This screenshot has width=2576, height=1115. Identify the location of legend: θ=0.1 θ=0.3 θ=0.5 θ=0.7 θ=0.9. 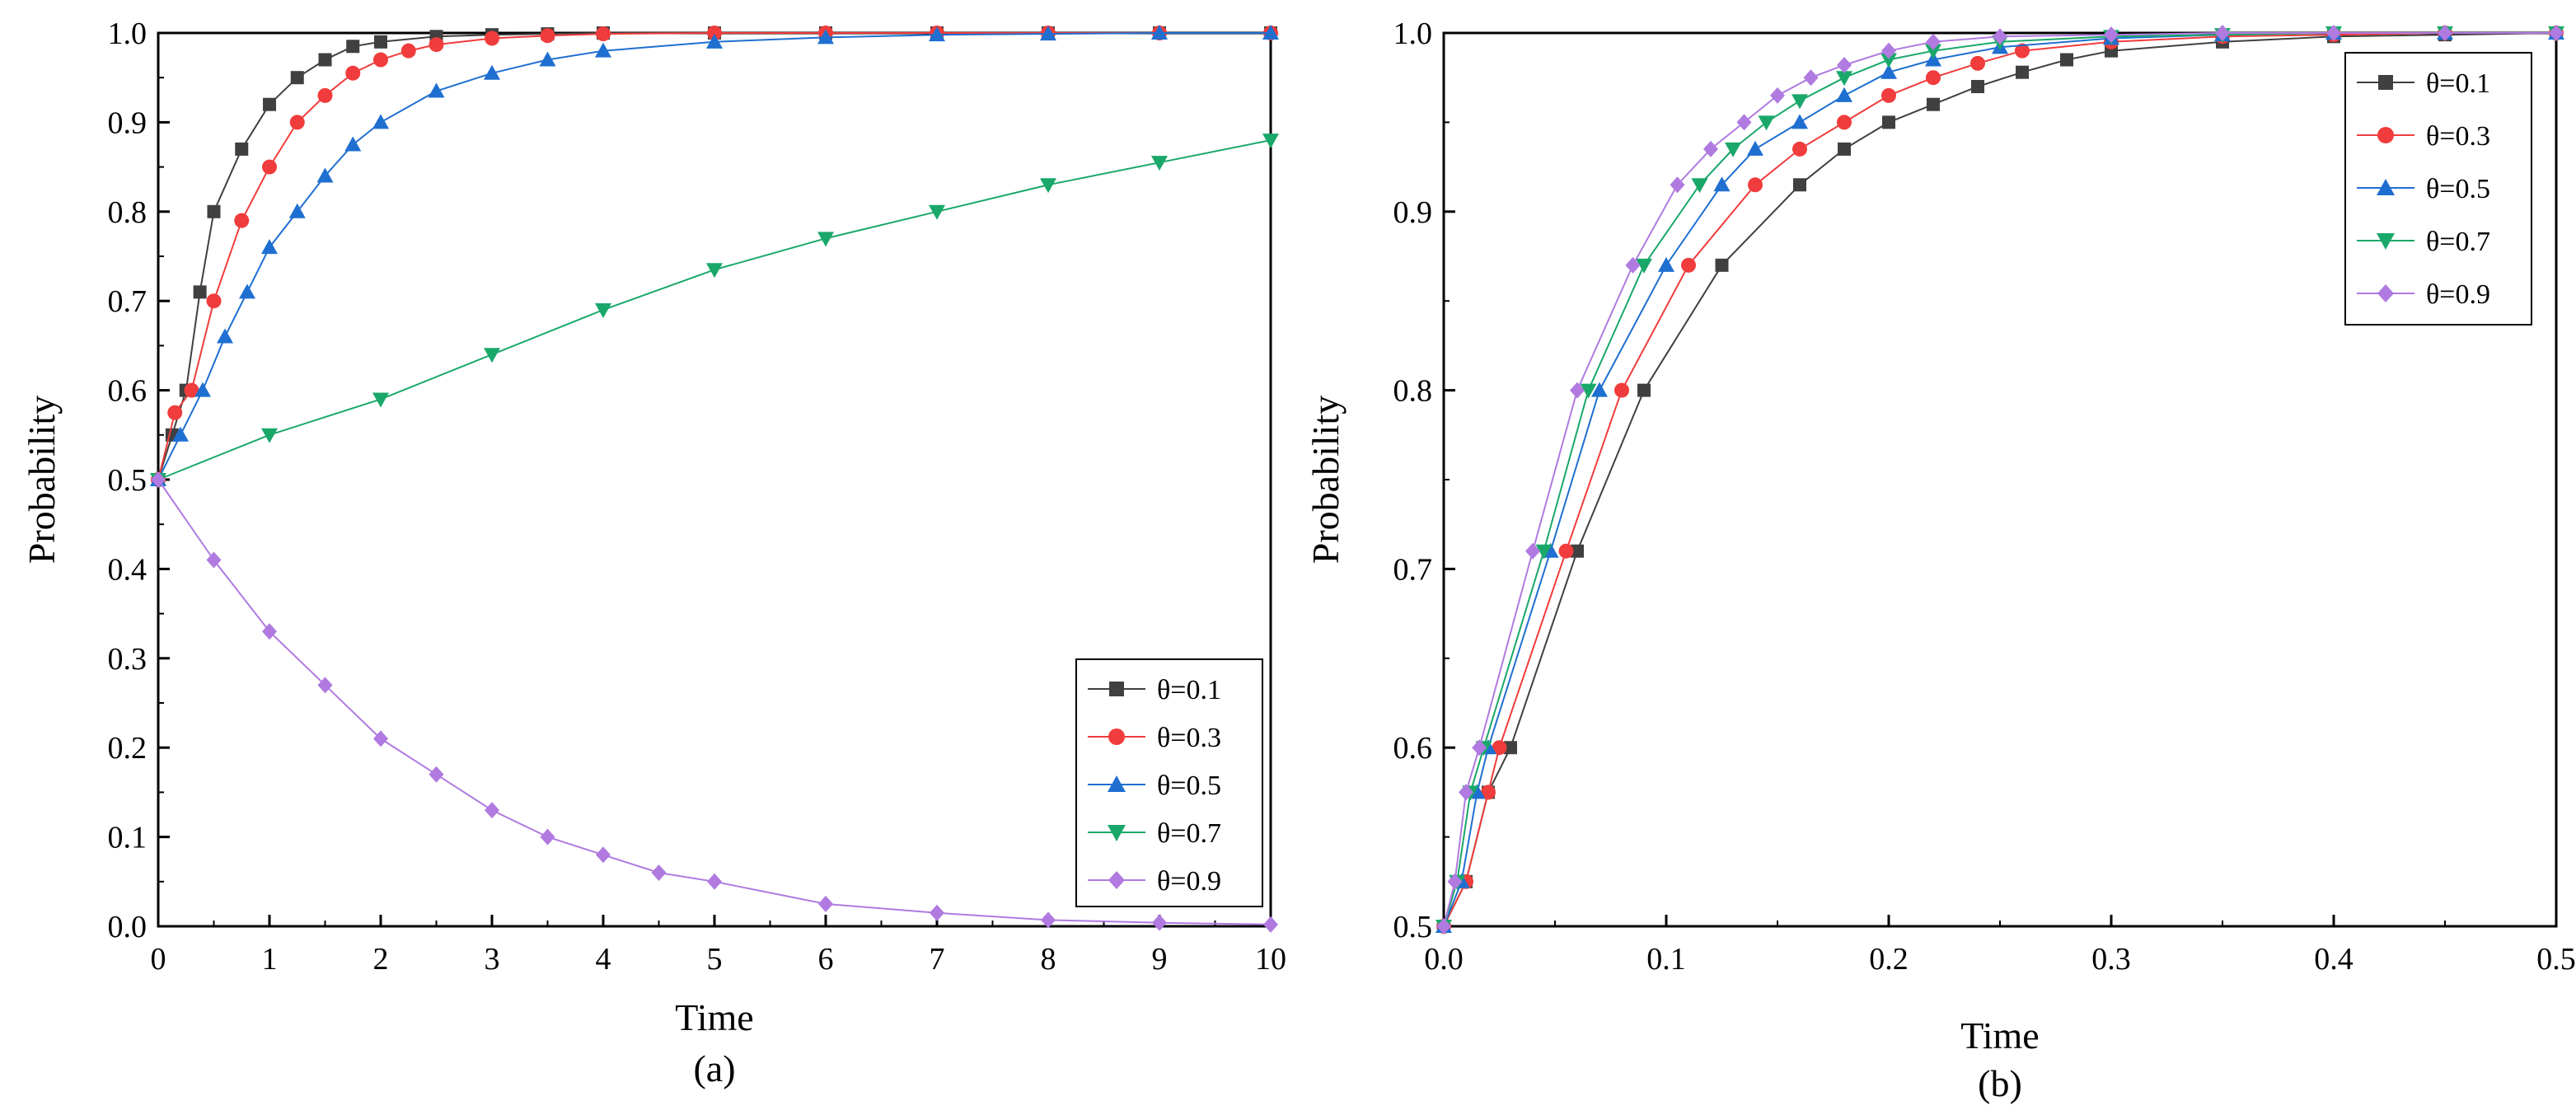
(1169, 782).